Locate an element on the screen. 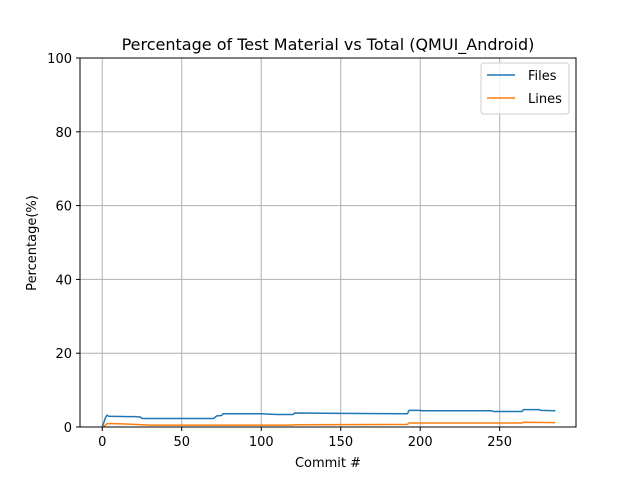 The height and width of the screenshot is (480, 640). y-tick-label: 100 is located at coordinates (59, 59).